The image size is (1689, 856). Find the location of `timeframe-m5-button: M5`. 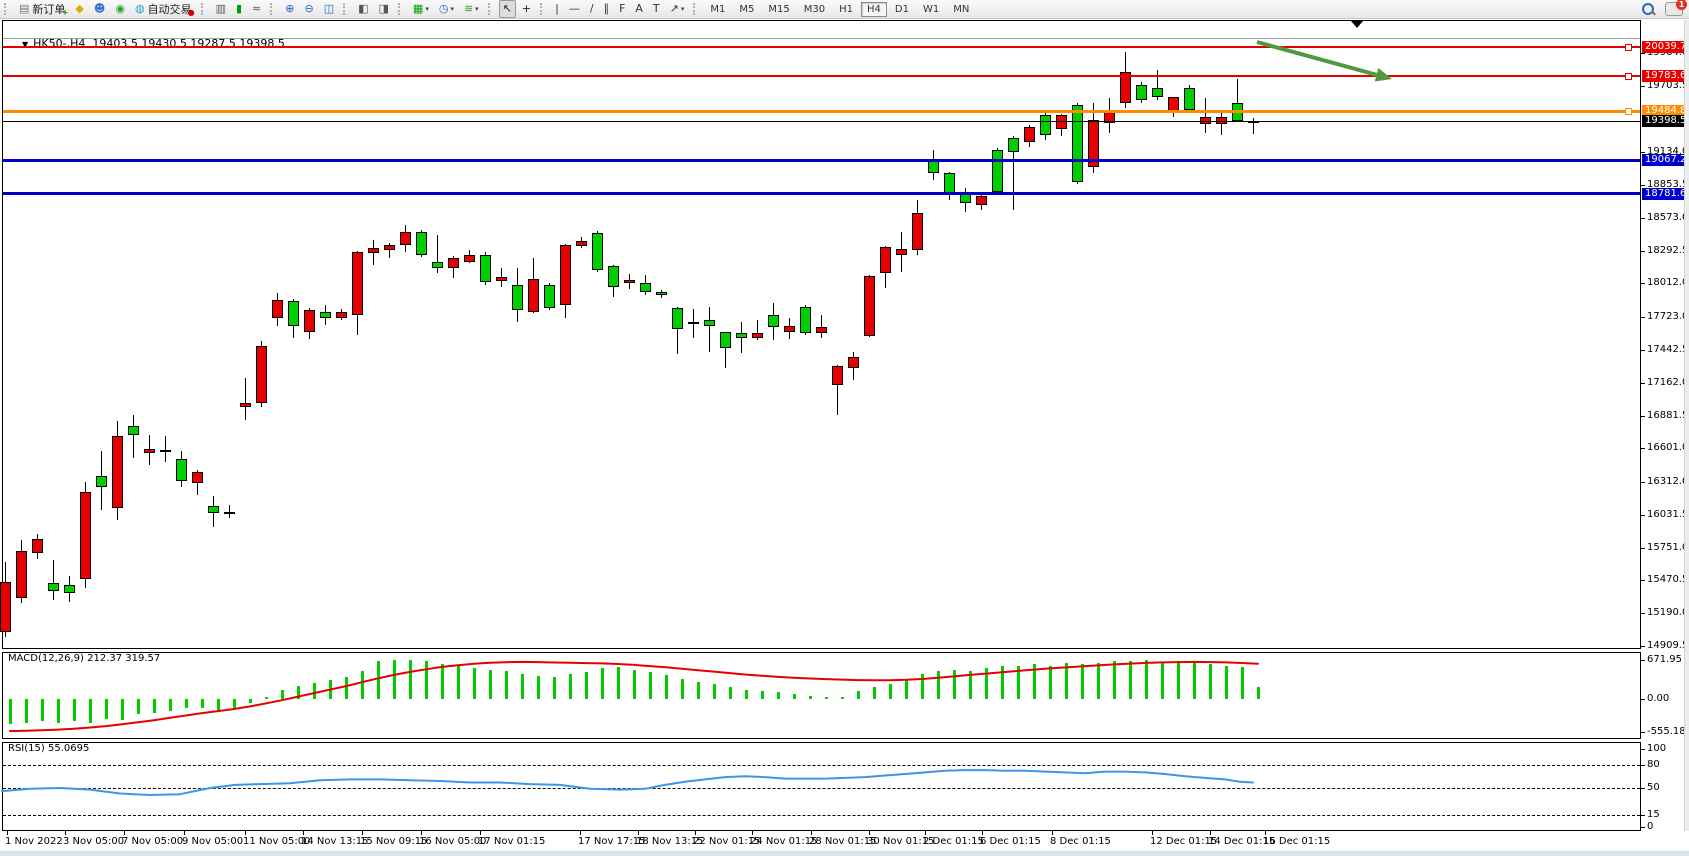

timeframe-m5-button: M5 is located at coordinates (747, 9).